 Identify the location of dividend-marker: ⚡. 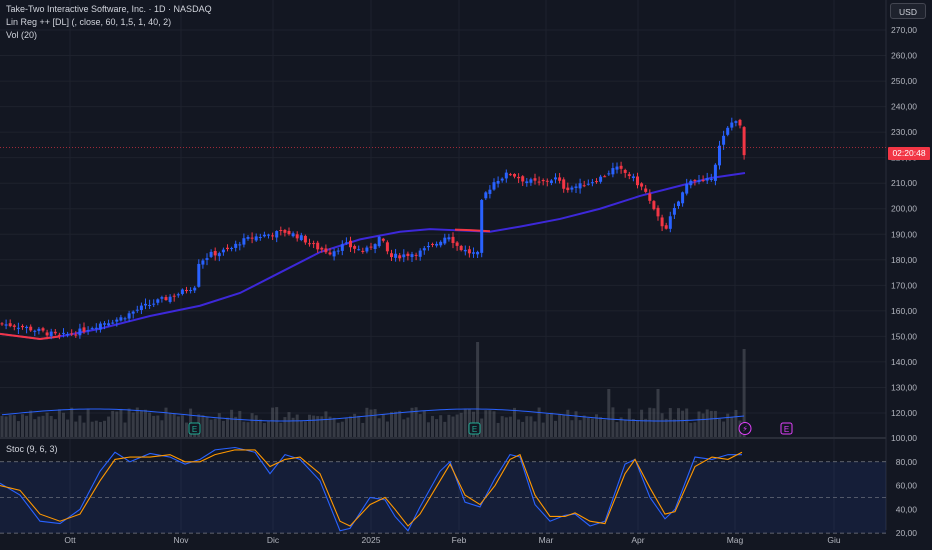
(745, 428).